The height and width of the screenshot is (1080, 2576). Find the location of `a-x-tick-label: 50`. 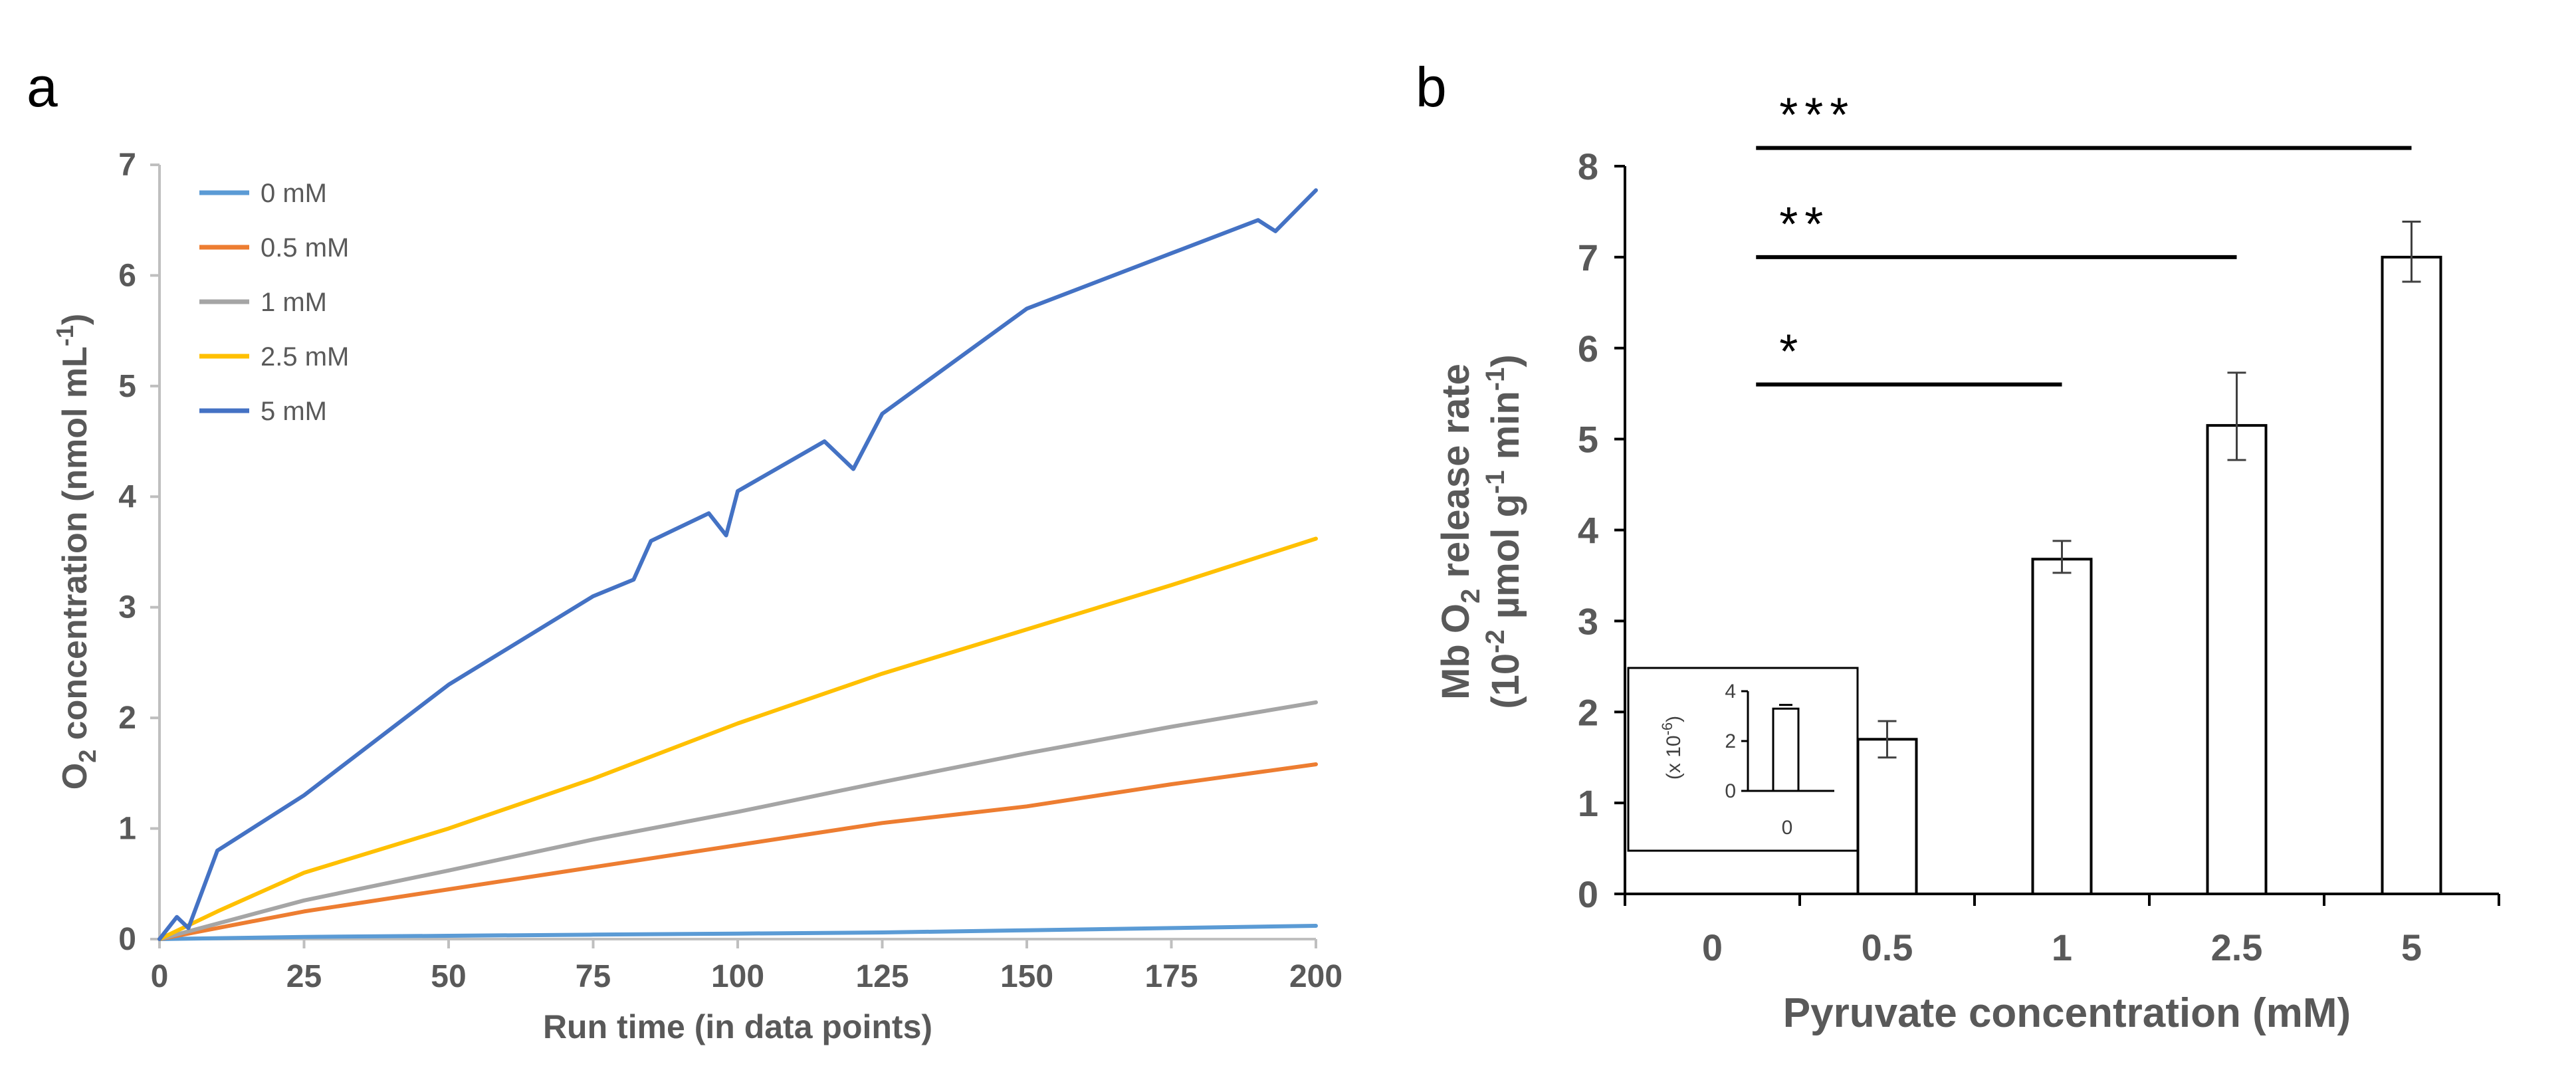

a-x-tick-label: 50 is located at coordinates (448, 976).